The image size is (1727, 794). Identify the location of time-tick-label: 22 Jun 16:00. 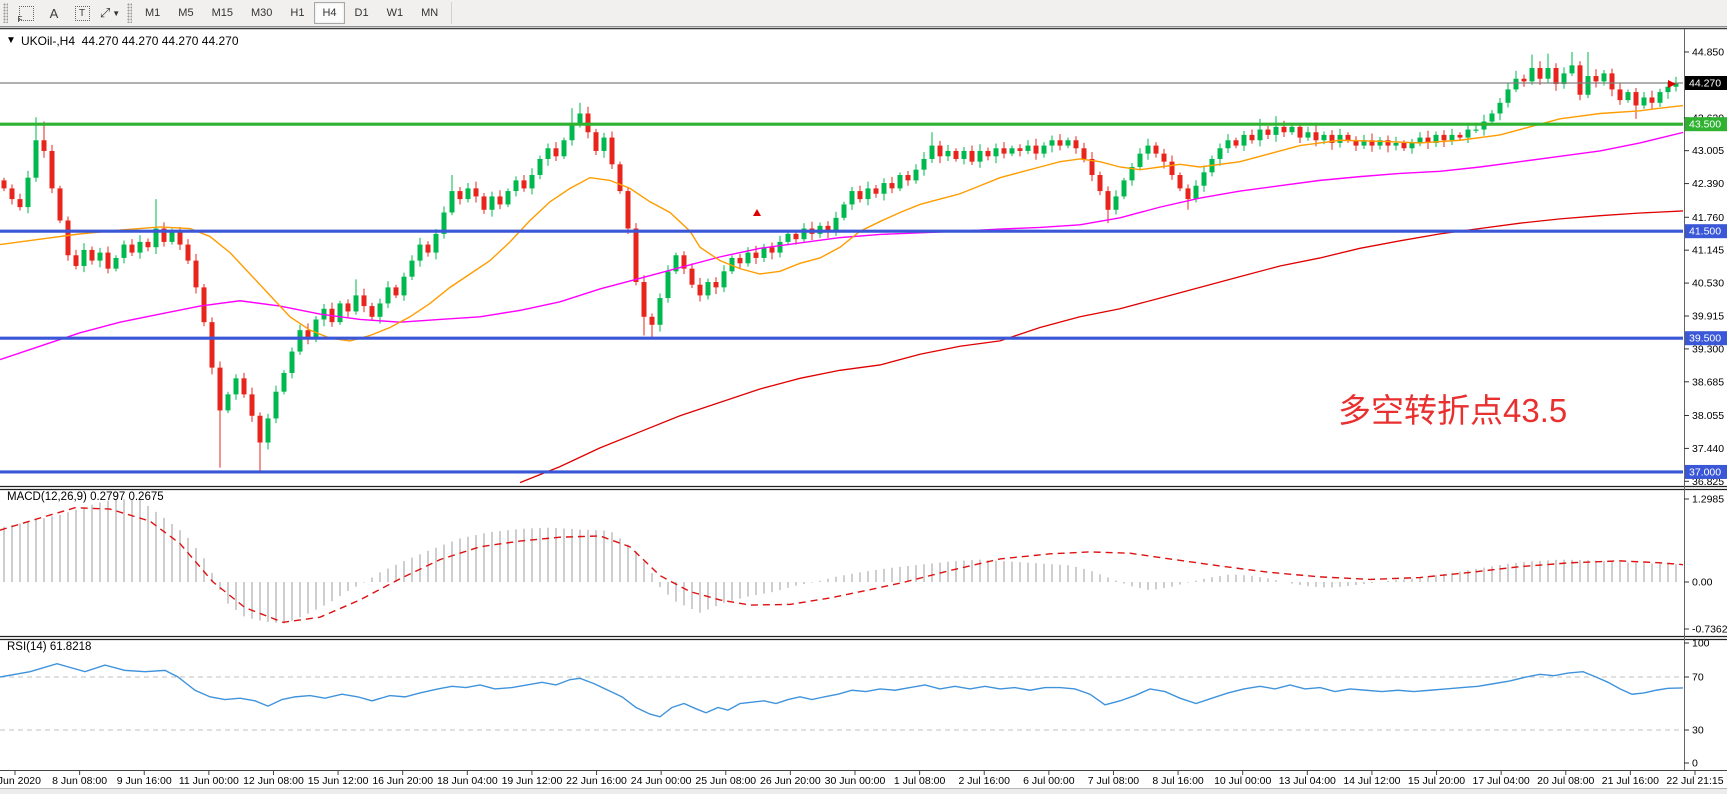
(596, 781).